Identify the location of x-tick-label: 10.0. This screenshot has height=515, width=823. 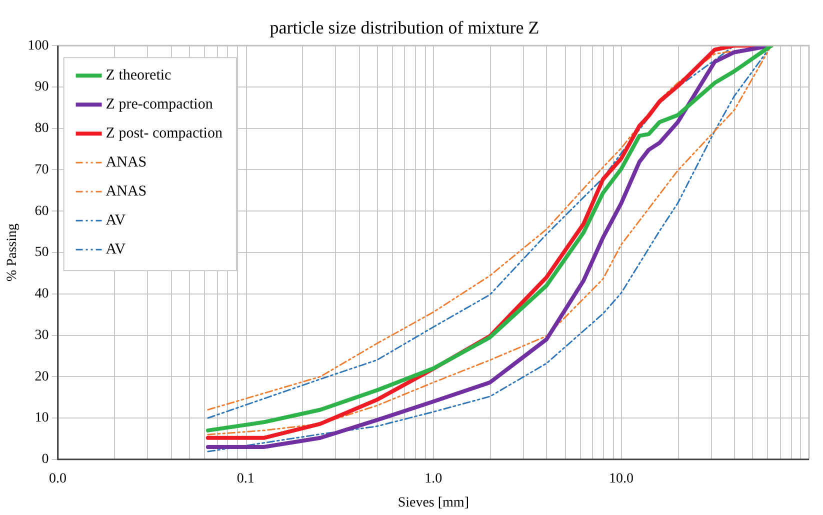
(621, 478).